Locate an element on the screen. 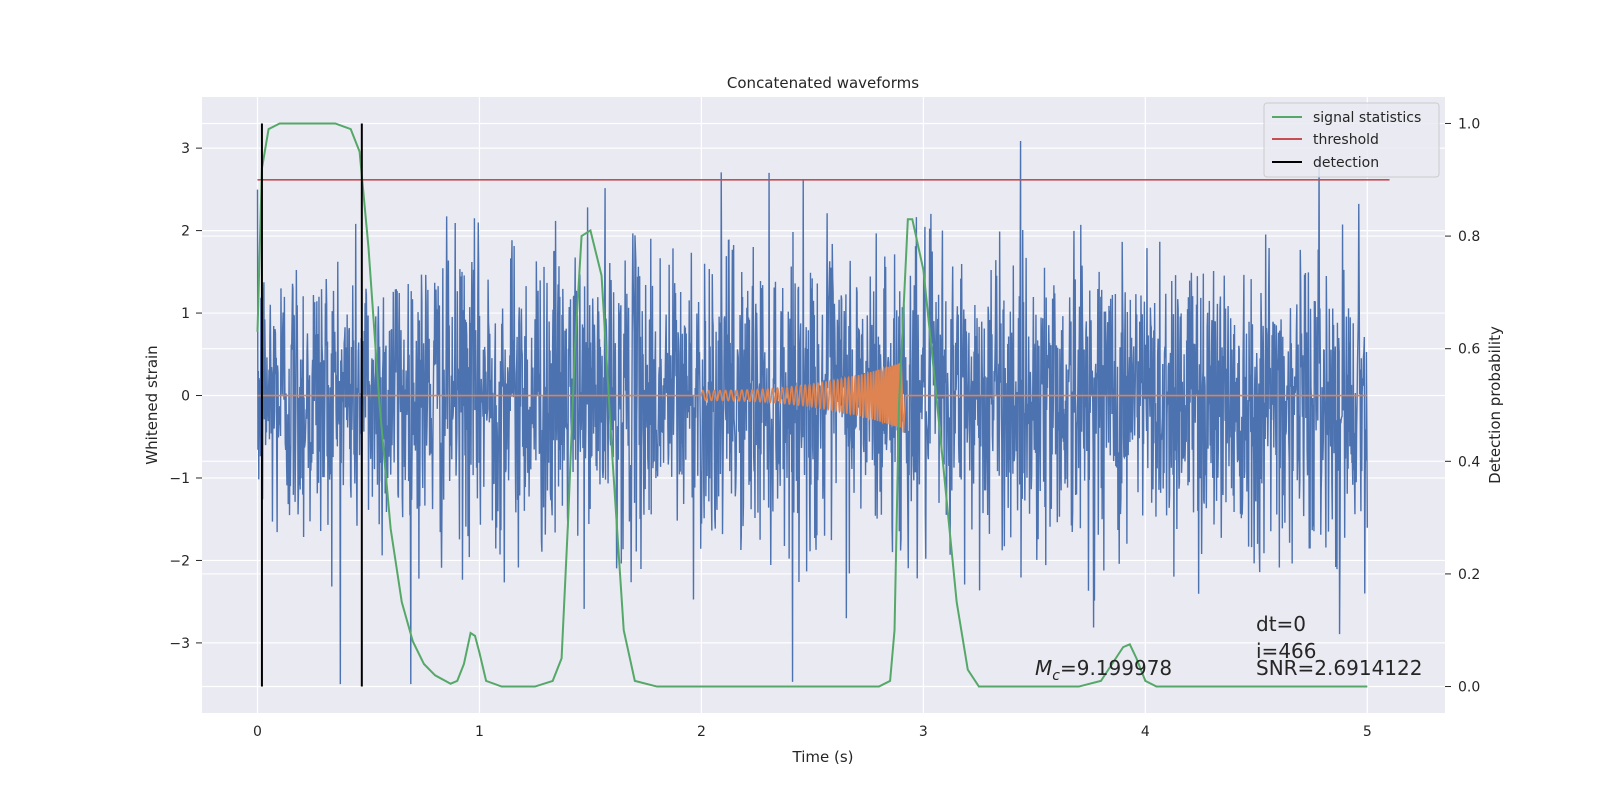 This screenshot has height=800, width=1600. legend-label-signal-statistics: signal statistics is located at coordinates (1367, 118).